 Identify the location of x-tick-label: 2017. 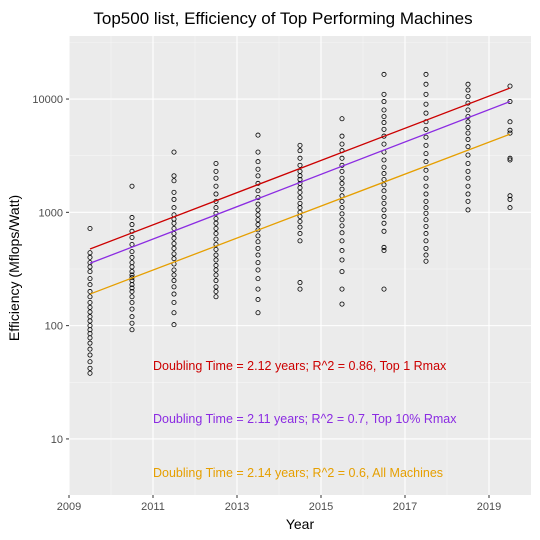
(405, 507).